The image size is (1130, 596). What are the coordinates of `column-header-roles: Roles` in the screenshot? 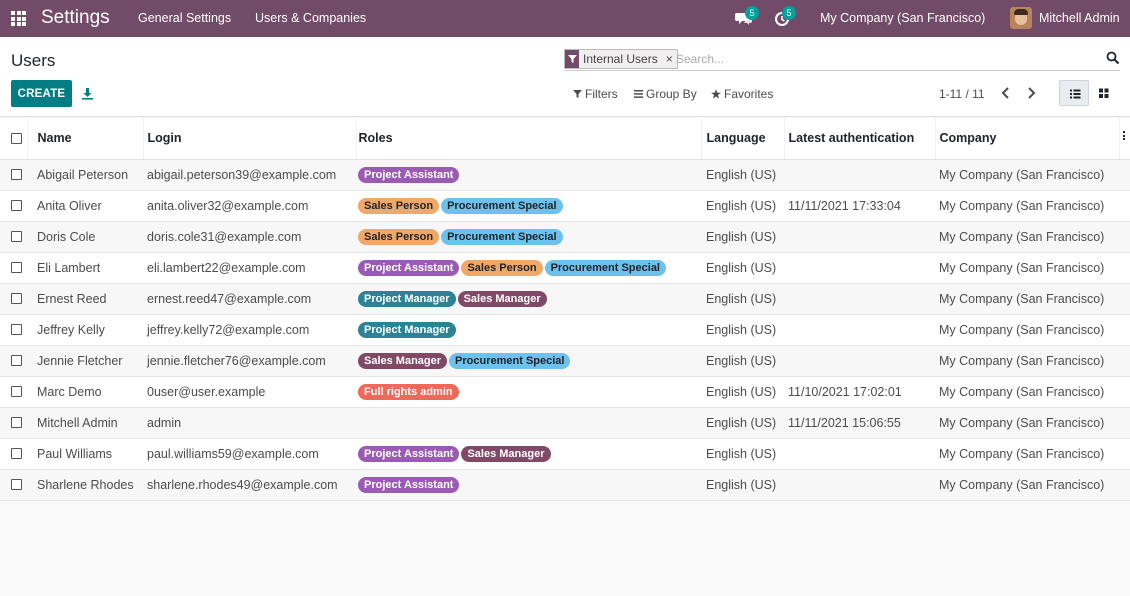 It's located at (529, 139).